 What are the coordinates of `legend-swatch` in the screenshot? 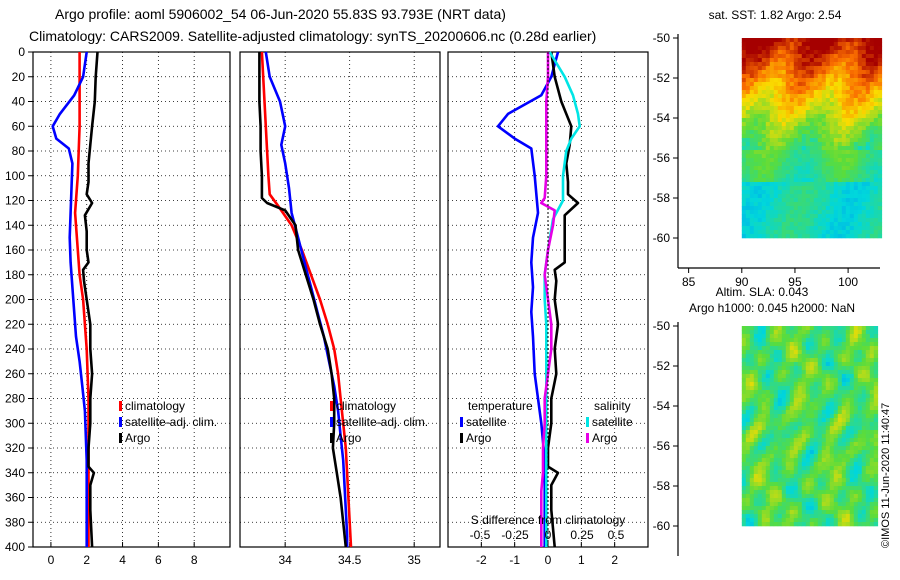 It's located at (331, 406).